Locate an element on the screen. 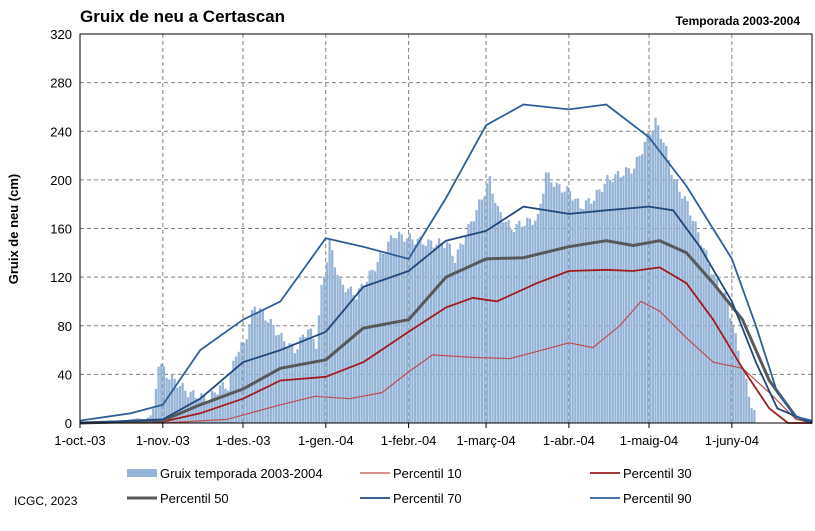 This screenshot has width=815, height=531. legend-label: Percentil 70 is located at coordinates (427, 498).